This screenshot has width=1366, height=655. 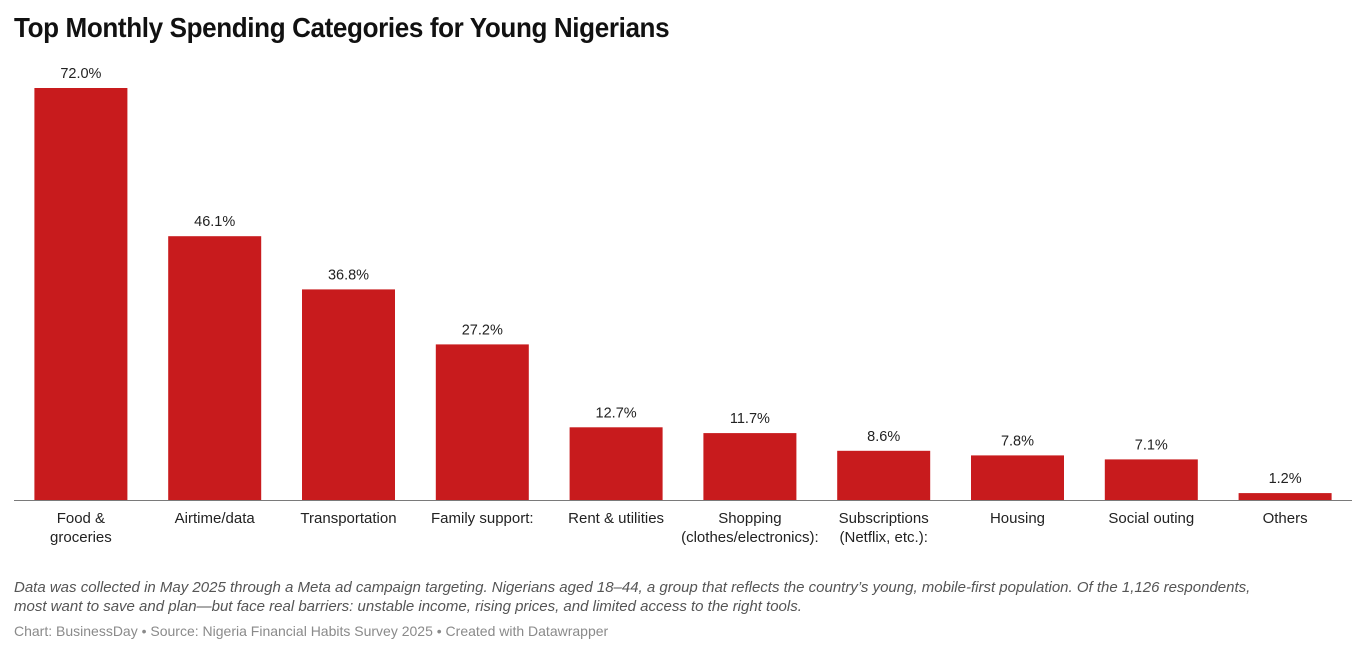 I want to click on x-tick-label: Subscriptions (Netflix, etc.):, so click(x=884, y=528).